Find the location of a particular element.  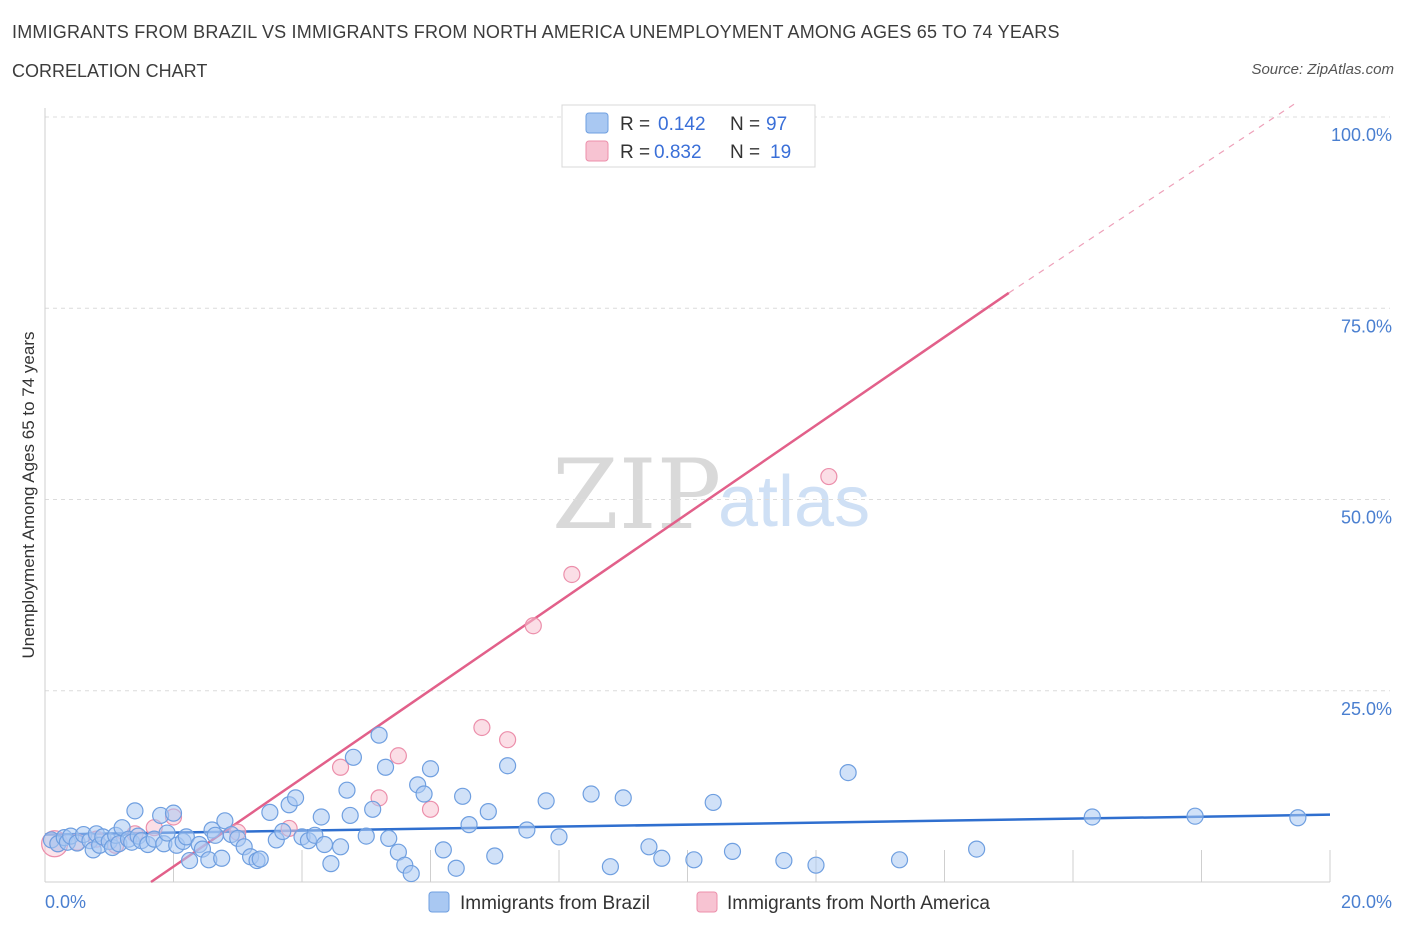

bottom-legend-brazil: Immigrants from Brazil is located at coordinates (555, 903).